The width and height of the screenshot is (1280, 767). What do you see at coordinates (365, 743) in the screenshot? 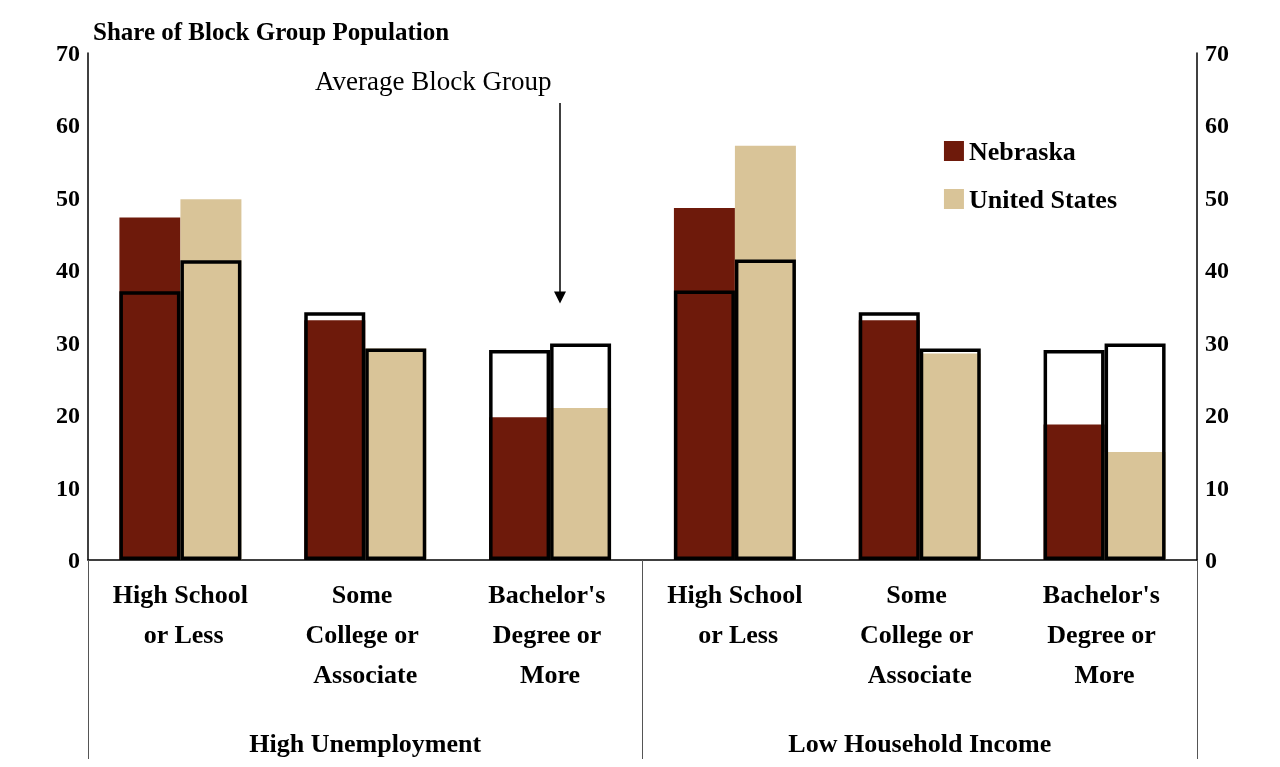
I see `text: High Unemployment` at bounding box center [365, 743].